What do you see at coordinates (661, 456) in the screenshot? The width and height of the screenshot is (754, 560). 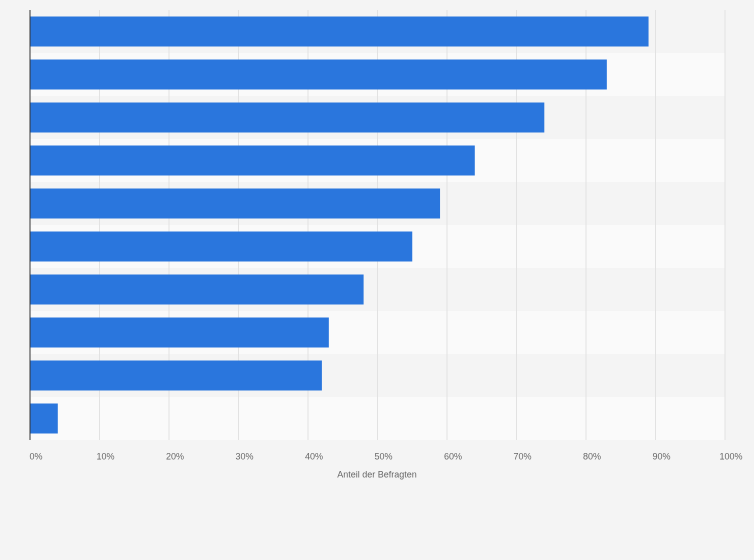 I see `x-tick-label: 90%` at bounding box center [661, 456].